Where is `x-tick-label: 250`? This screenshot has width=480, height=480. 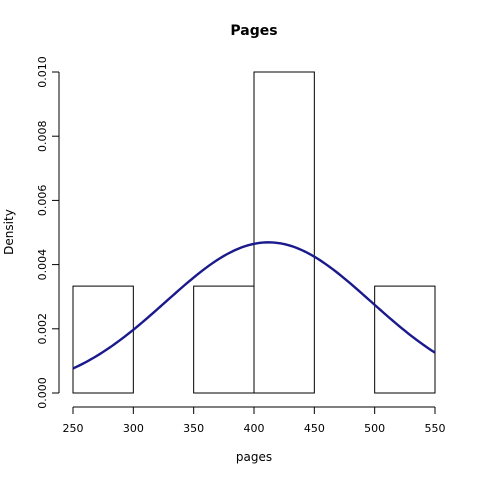
x-tick-label: 250 is located at coordinates (73, 428).